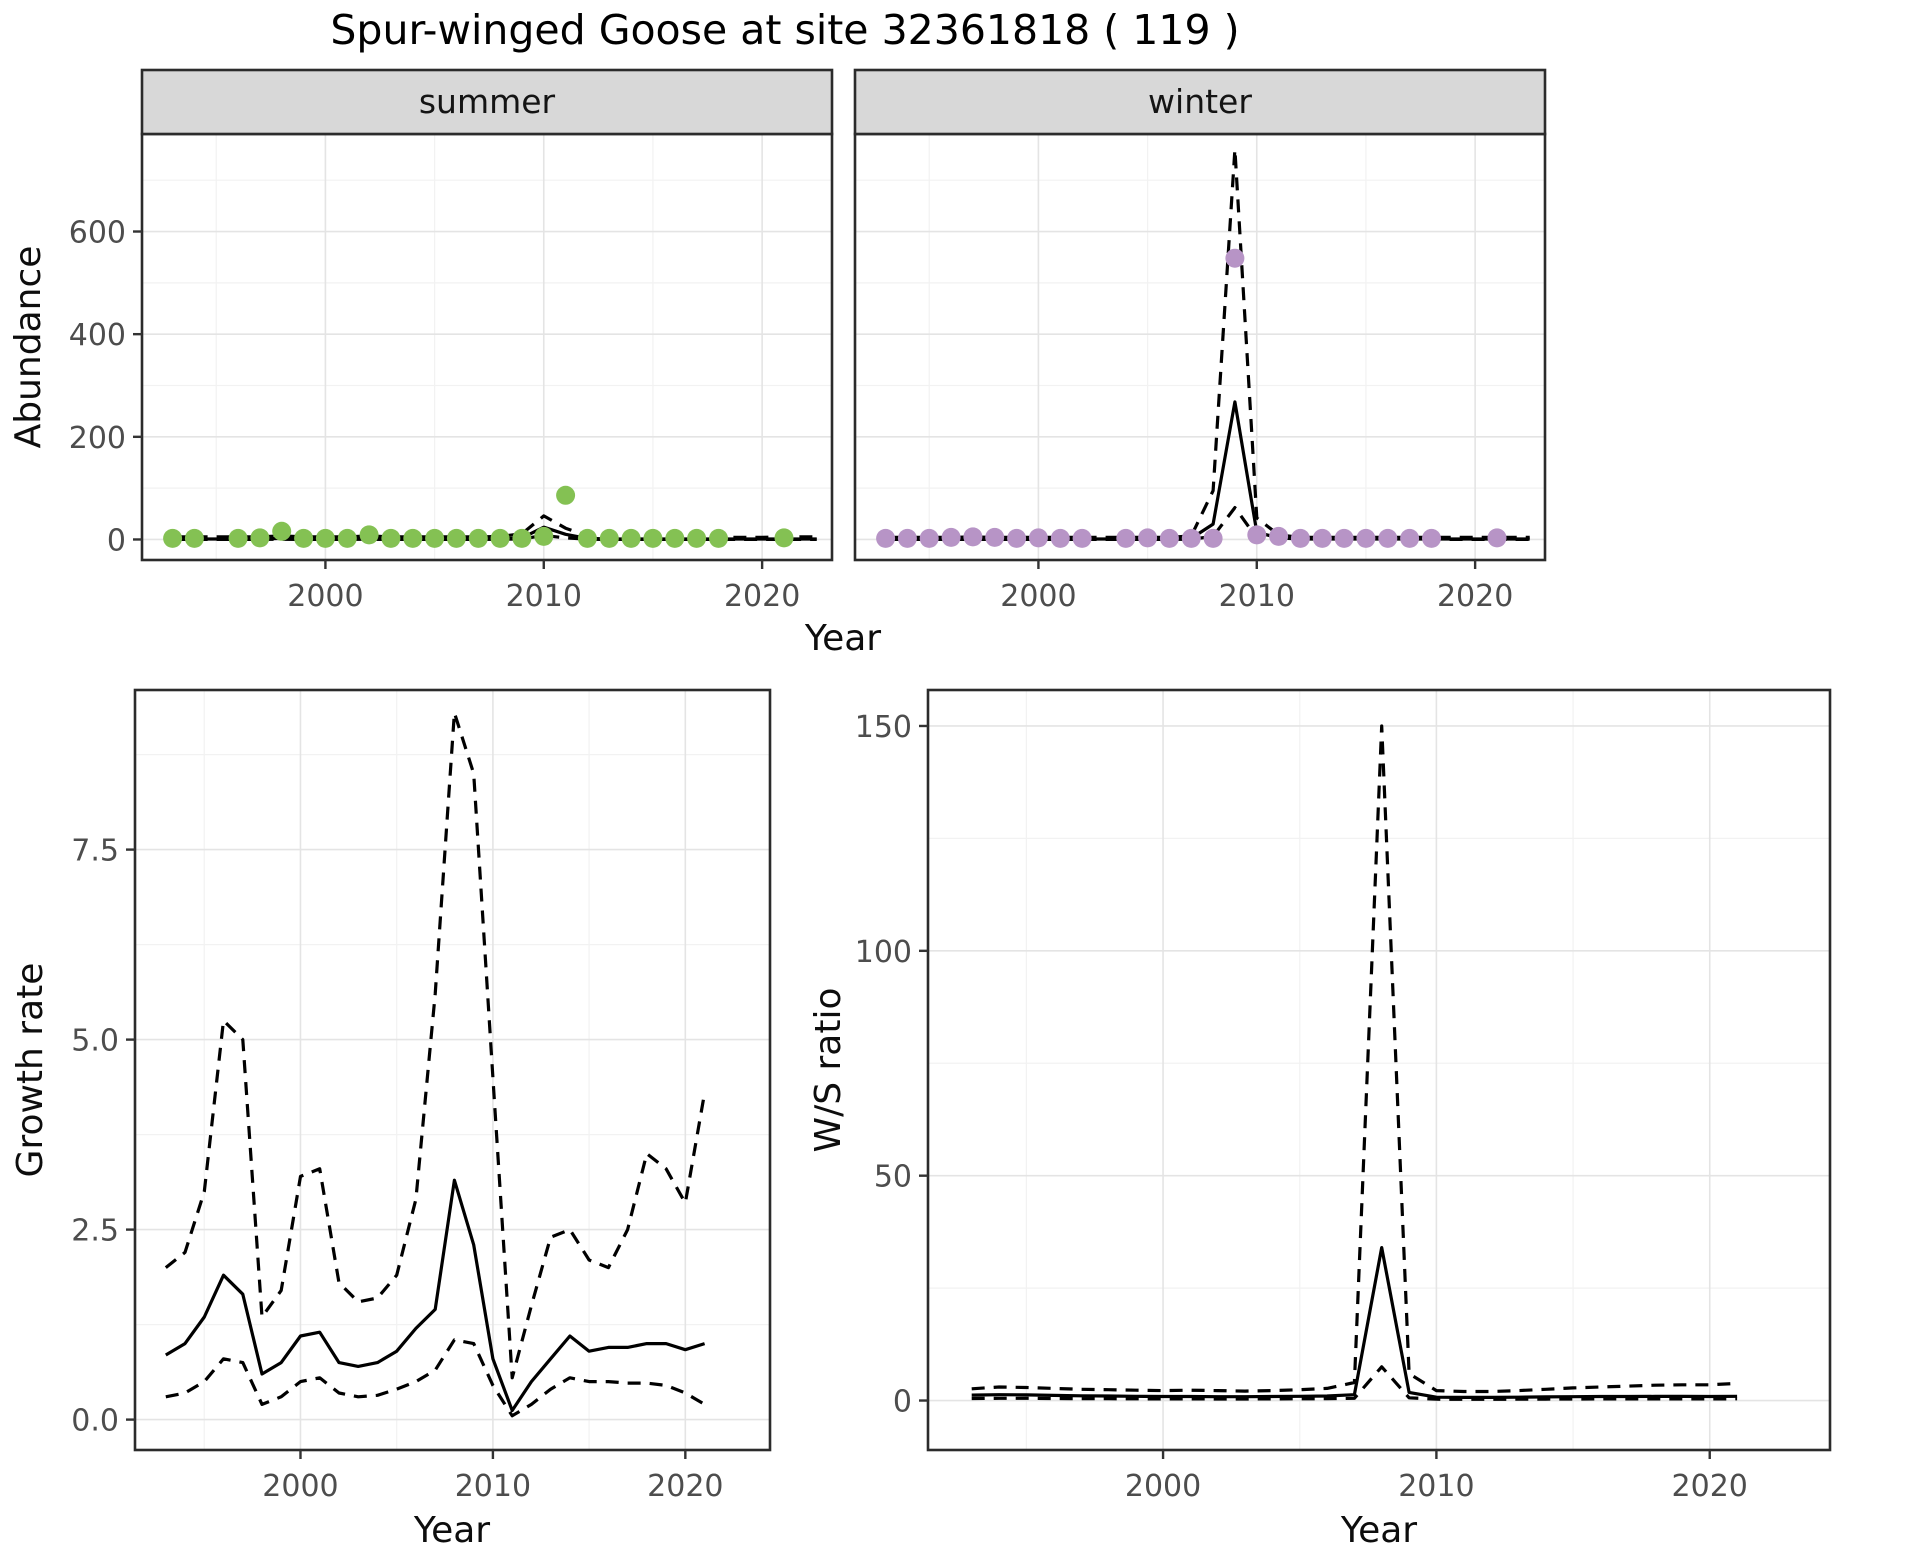 This screenshot has height=1560, width=1920. I want to click on ws-ratio-axis-label: W/S ratio, so click(828, 1069).